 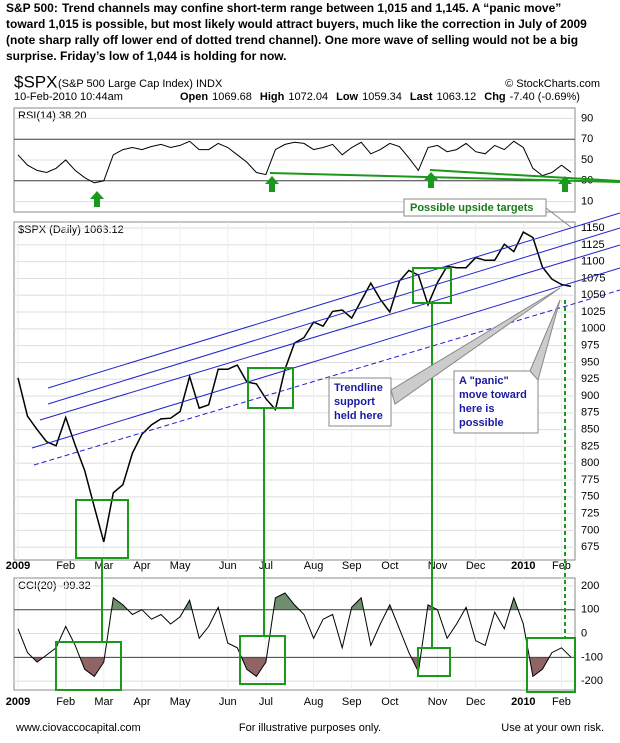 I want to click on y-tick-label: 1050, so click(x=593, y=295).